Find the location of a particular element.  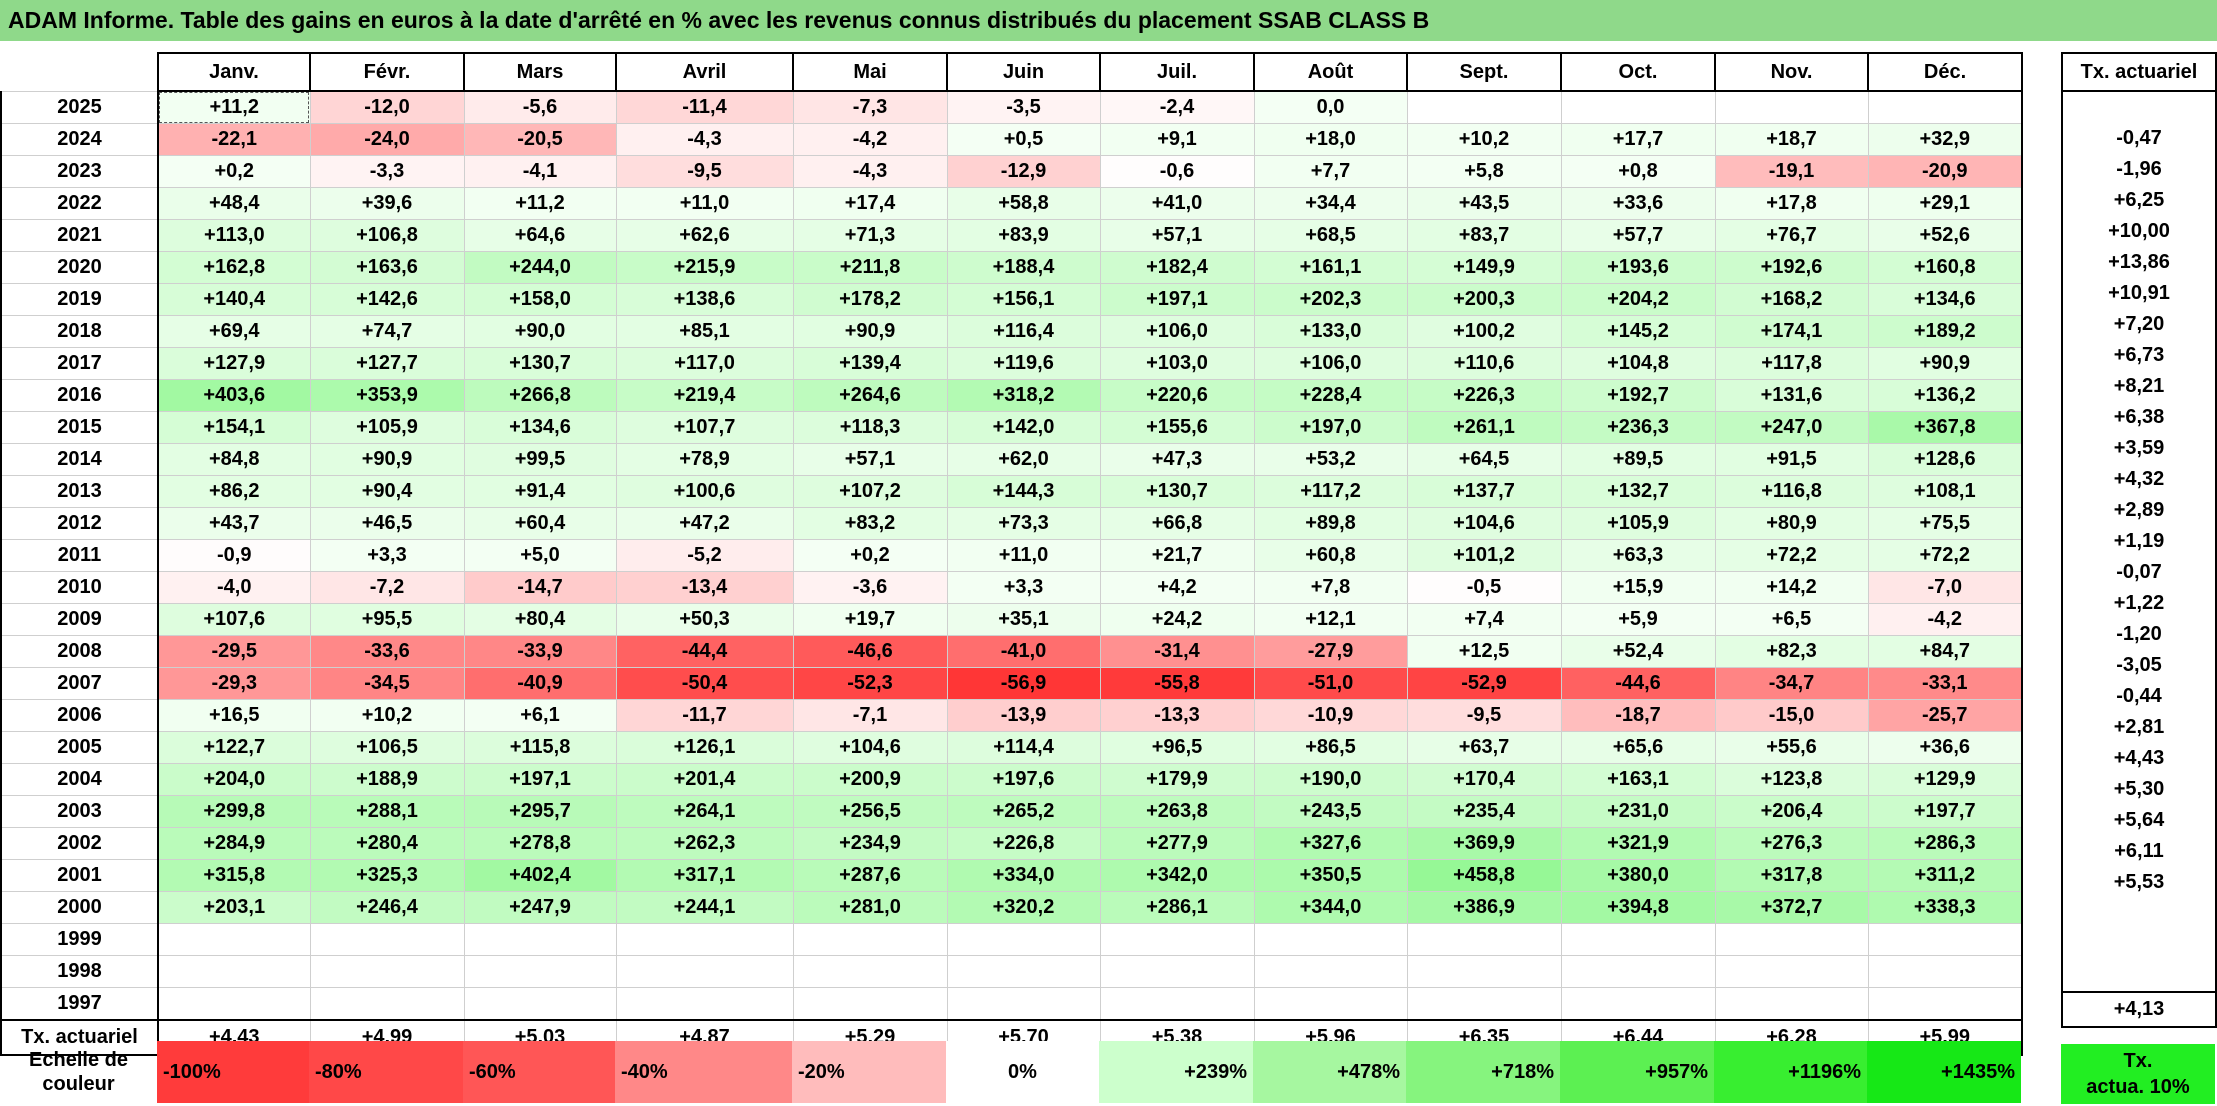

gain-cell: +116,8 is located at coordinates (1791, 491).